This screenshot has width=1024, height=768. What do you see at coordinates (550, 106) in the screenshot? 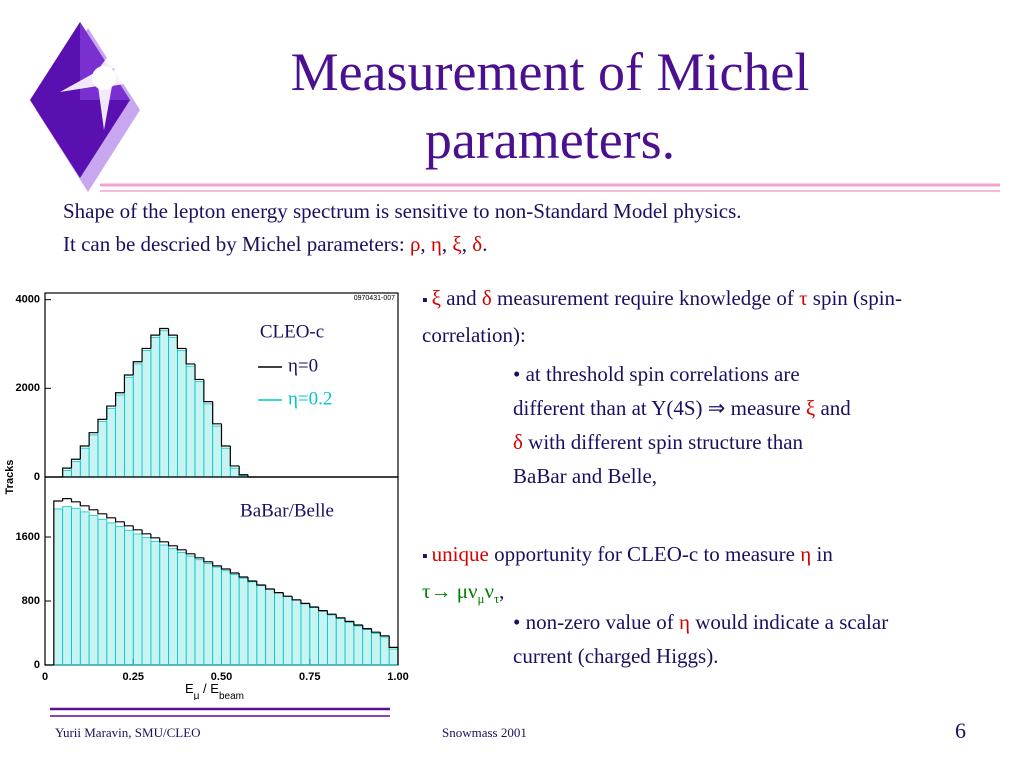
I see `title: Measurement of Michel parameters.` at bounding box center [550, 106].